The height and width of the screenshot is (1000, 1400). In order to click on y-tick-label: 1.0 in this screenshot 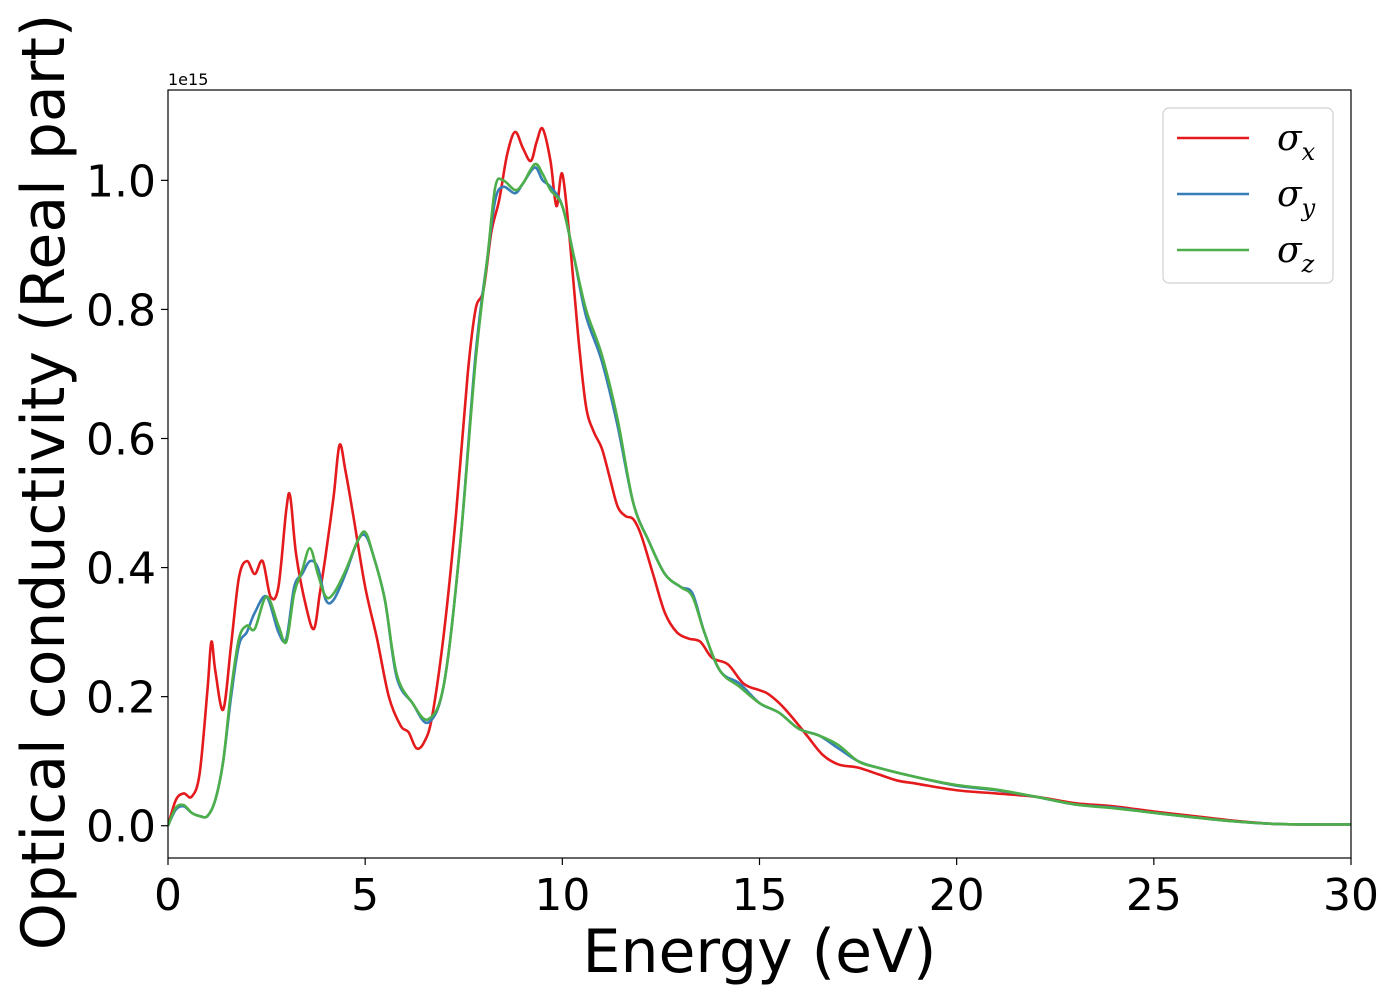, I will do `click(121, 181)`.